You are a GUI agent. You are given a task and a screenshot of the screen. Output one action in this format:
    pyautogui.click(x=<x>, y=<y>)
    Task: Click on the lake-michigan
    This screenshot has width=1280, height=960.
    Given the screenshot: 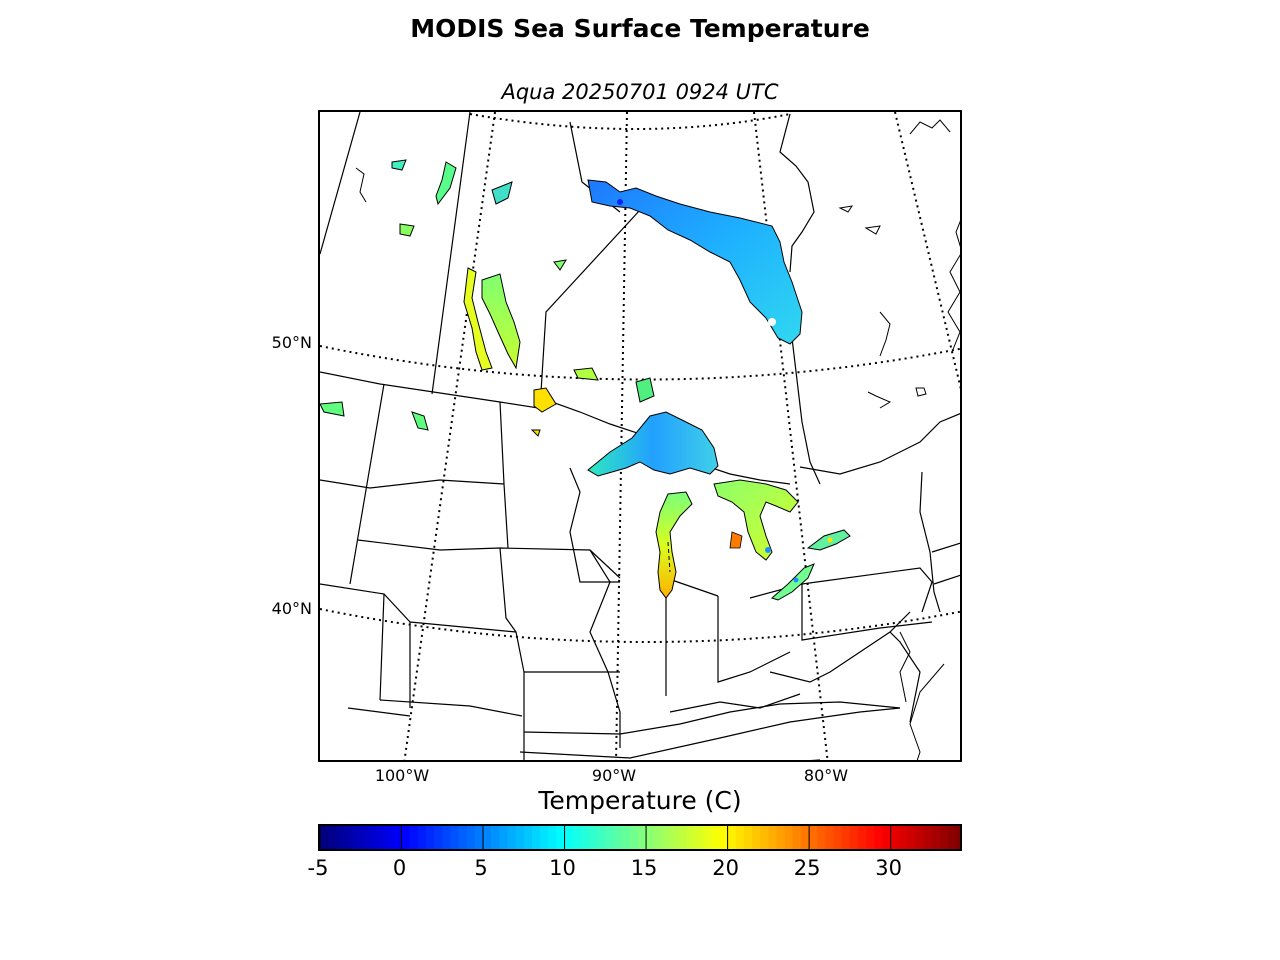 What is the action you would take?
    pyautogui.click(x=674, y=545)
    